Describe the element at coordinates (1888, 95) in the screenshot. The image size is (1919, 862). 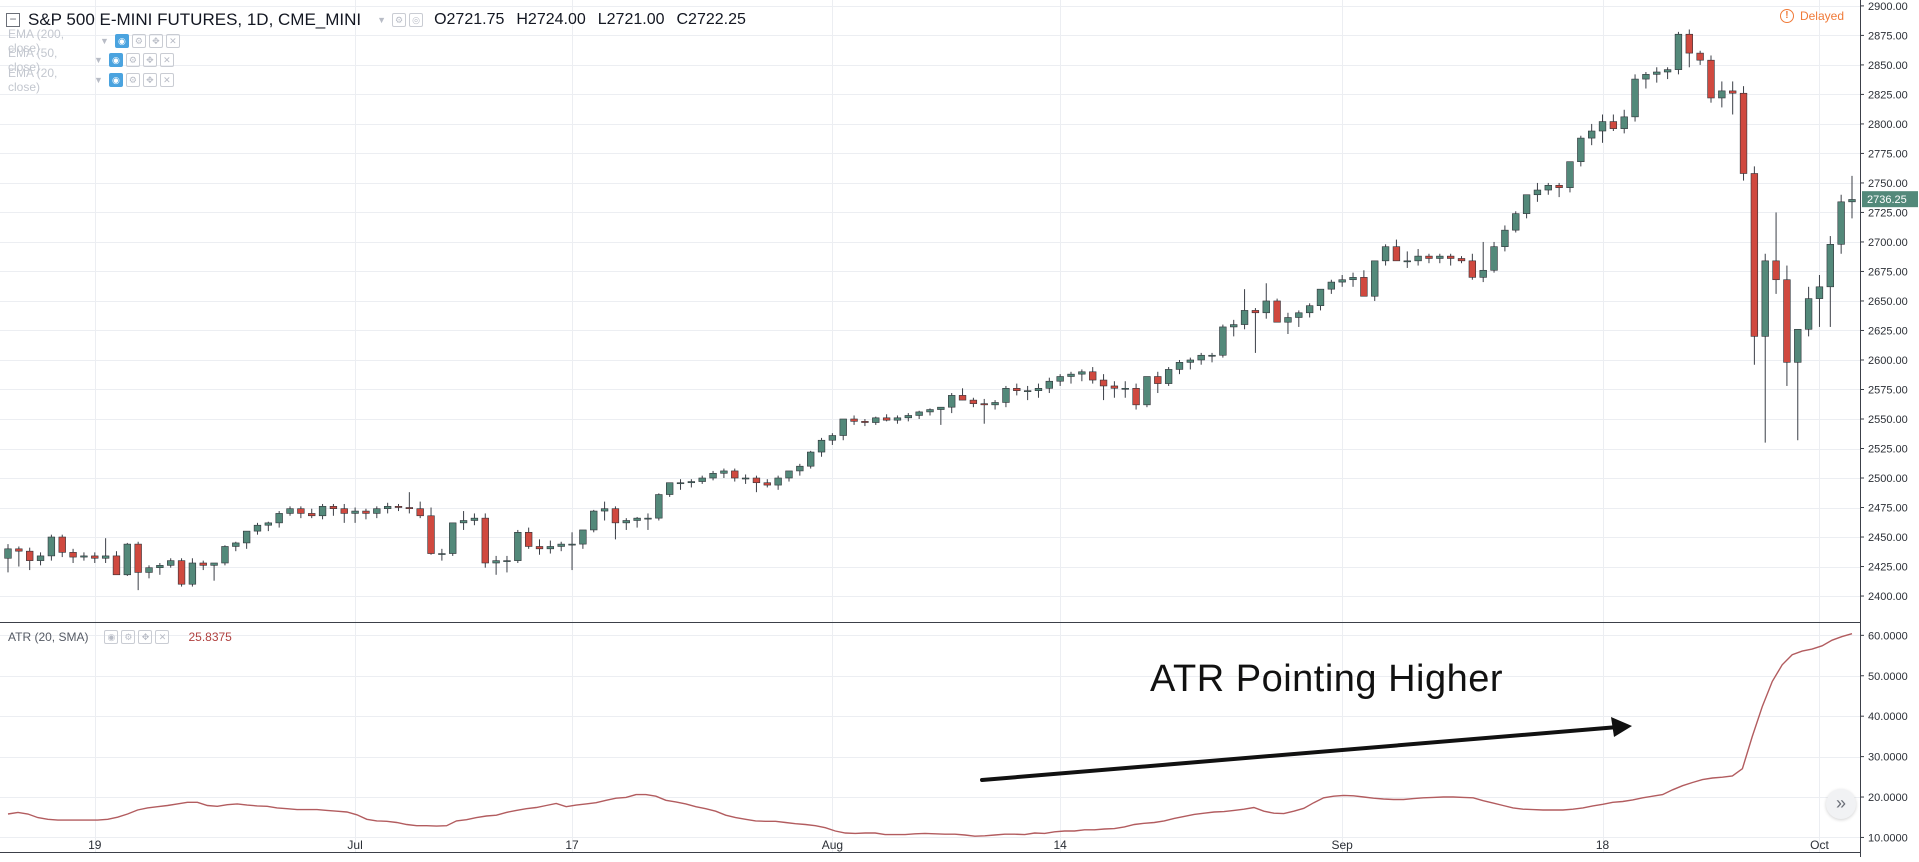
I see `y-tick-label: 2825.00` at that location.